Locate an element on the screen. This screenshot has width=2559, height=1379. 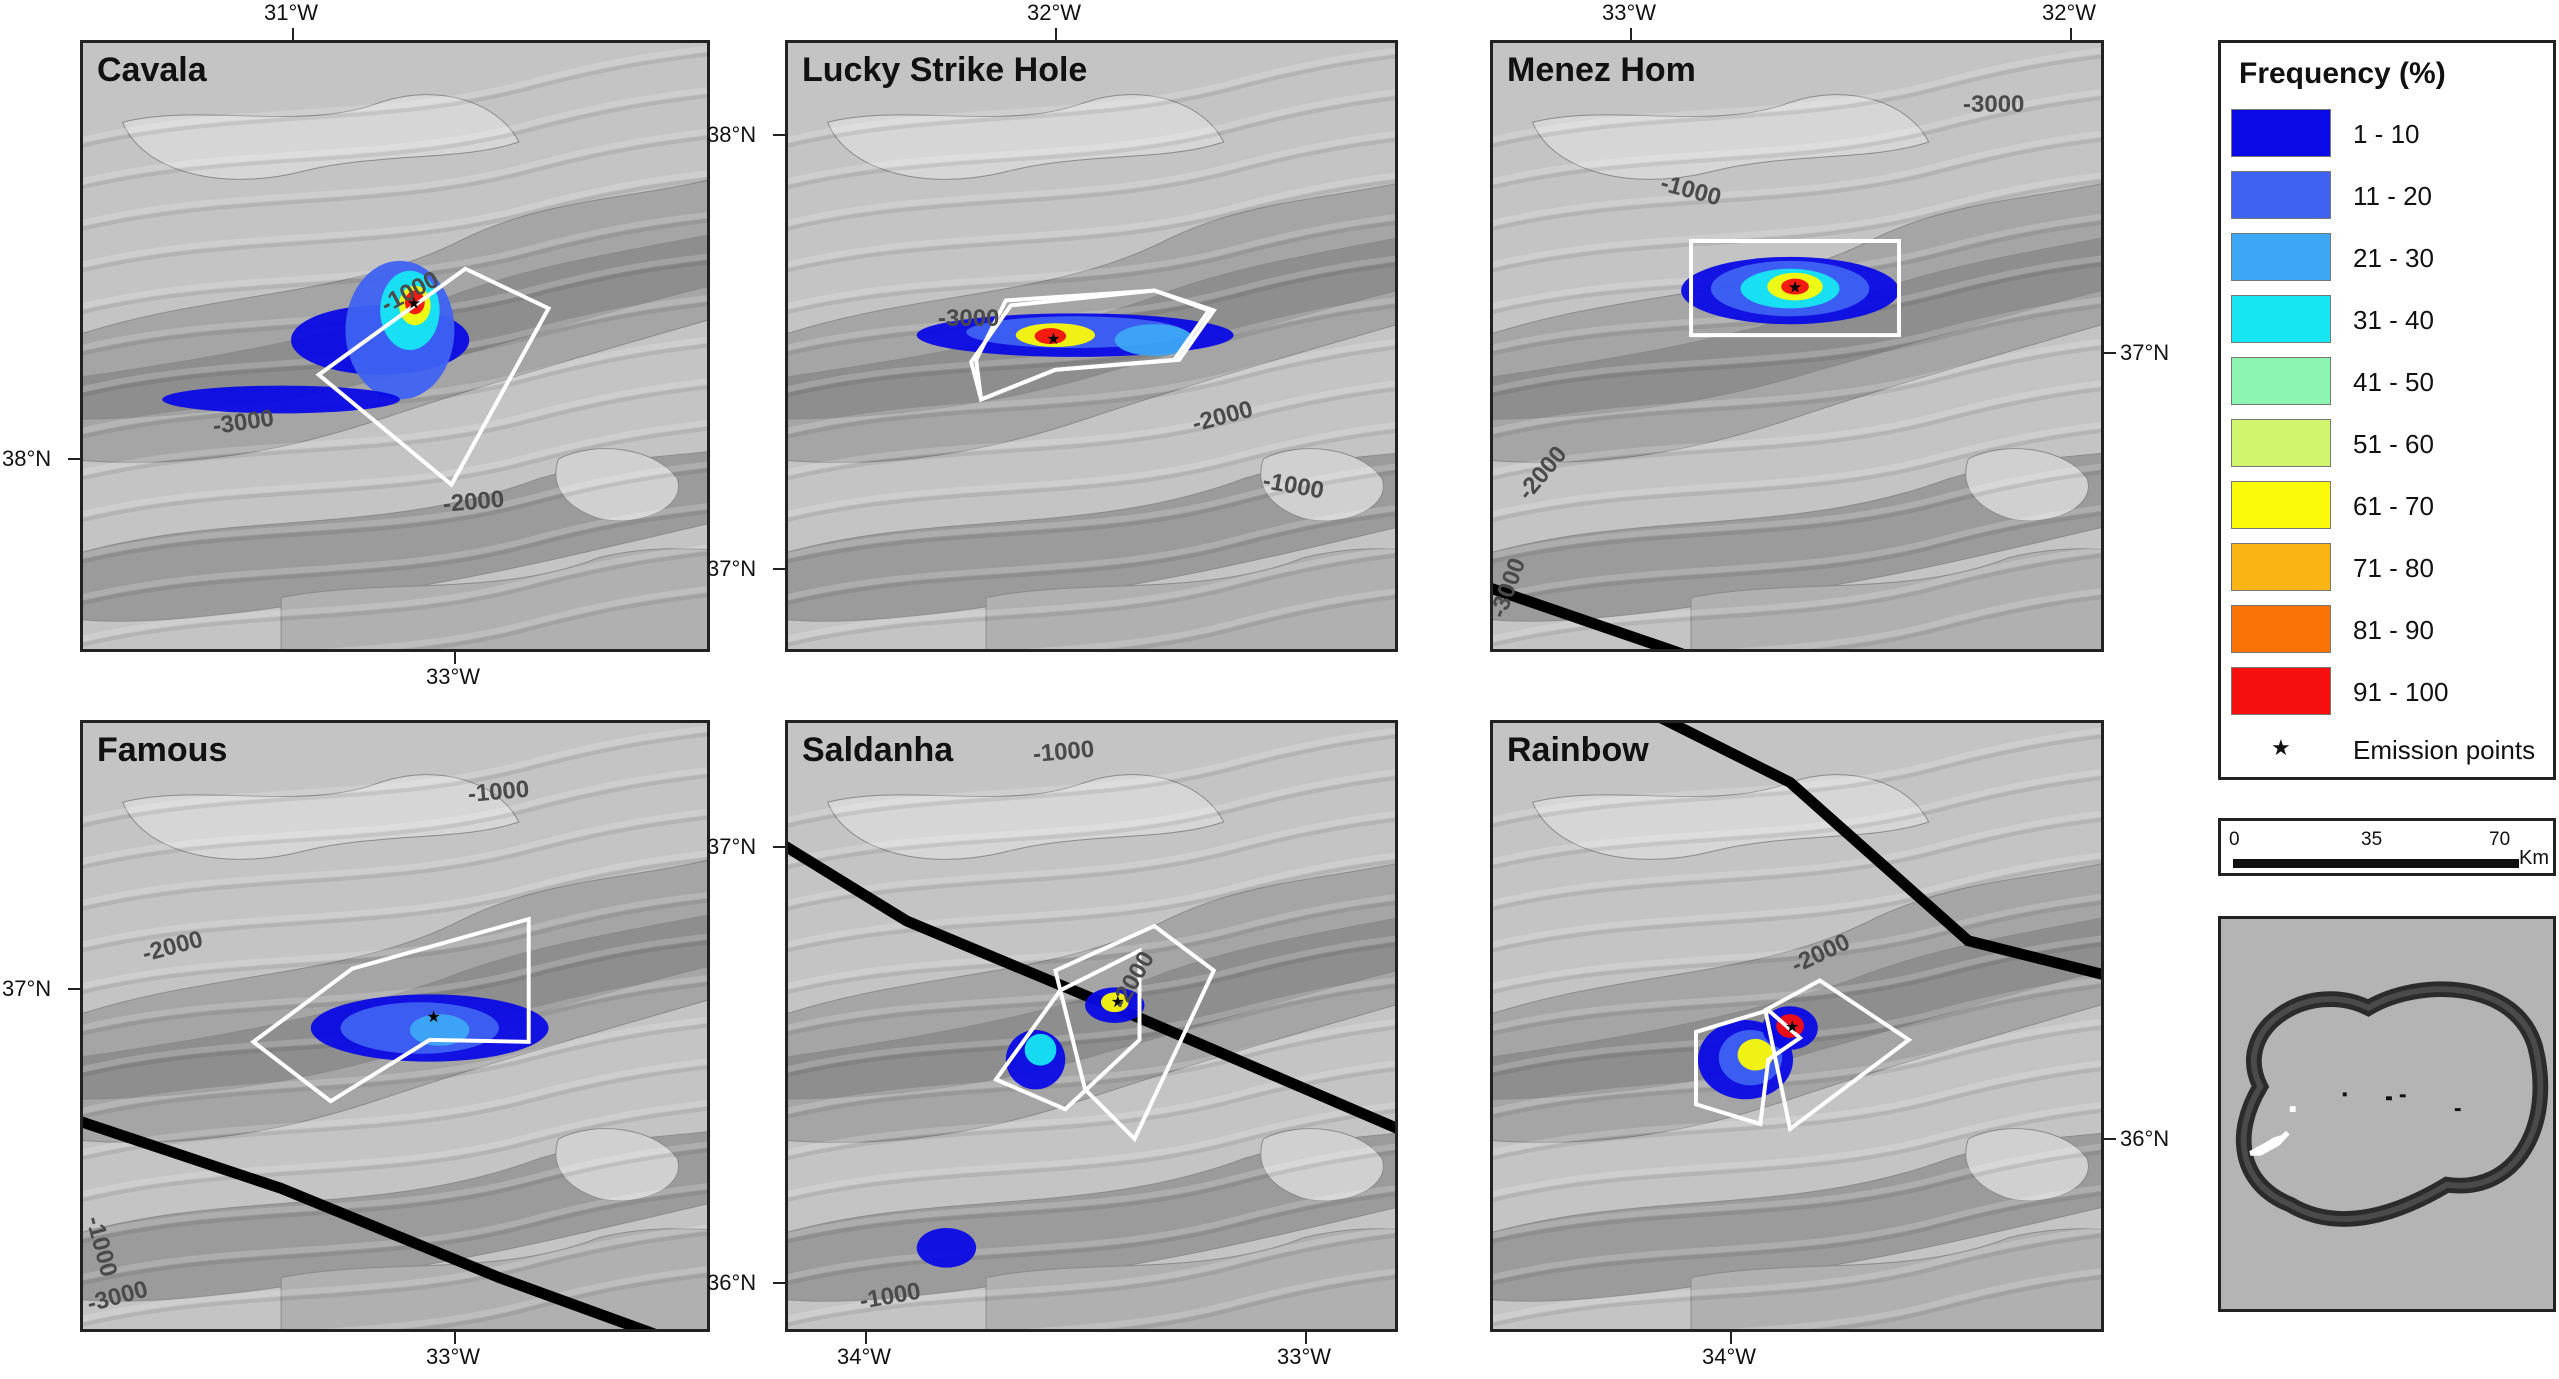
panel-title: Saldanha is located at coordinates (878, 750).